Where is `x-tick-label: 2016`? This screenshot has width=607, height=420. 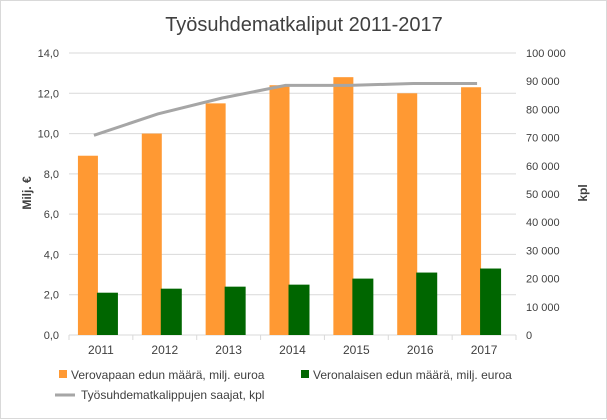
x-tick-label: 2016 is located at coordinates (420, 350).